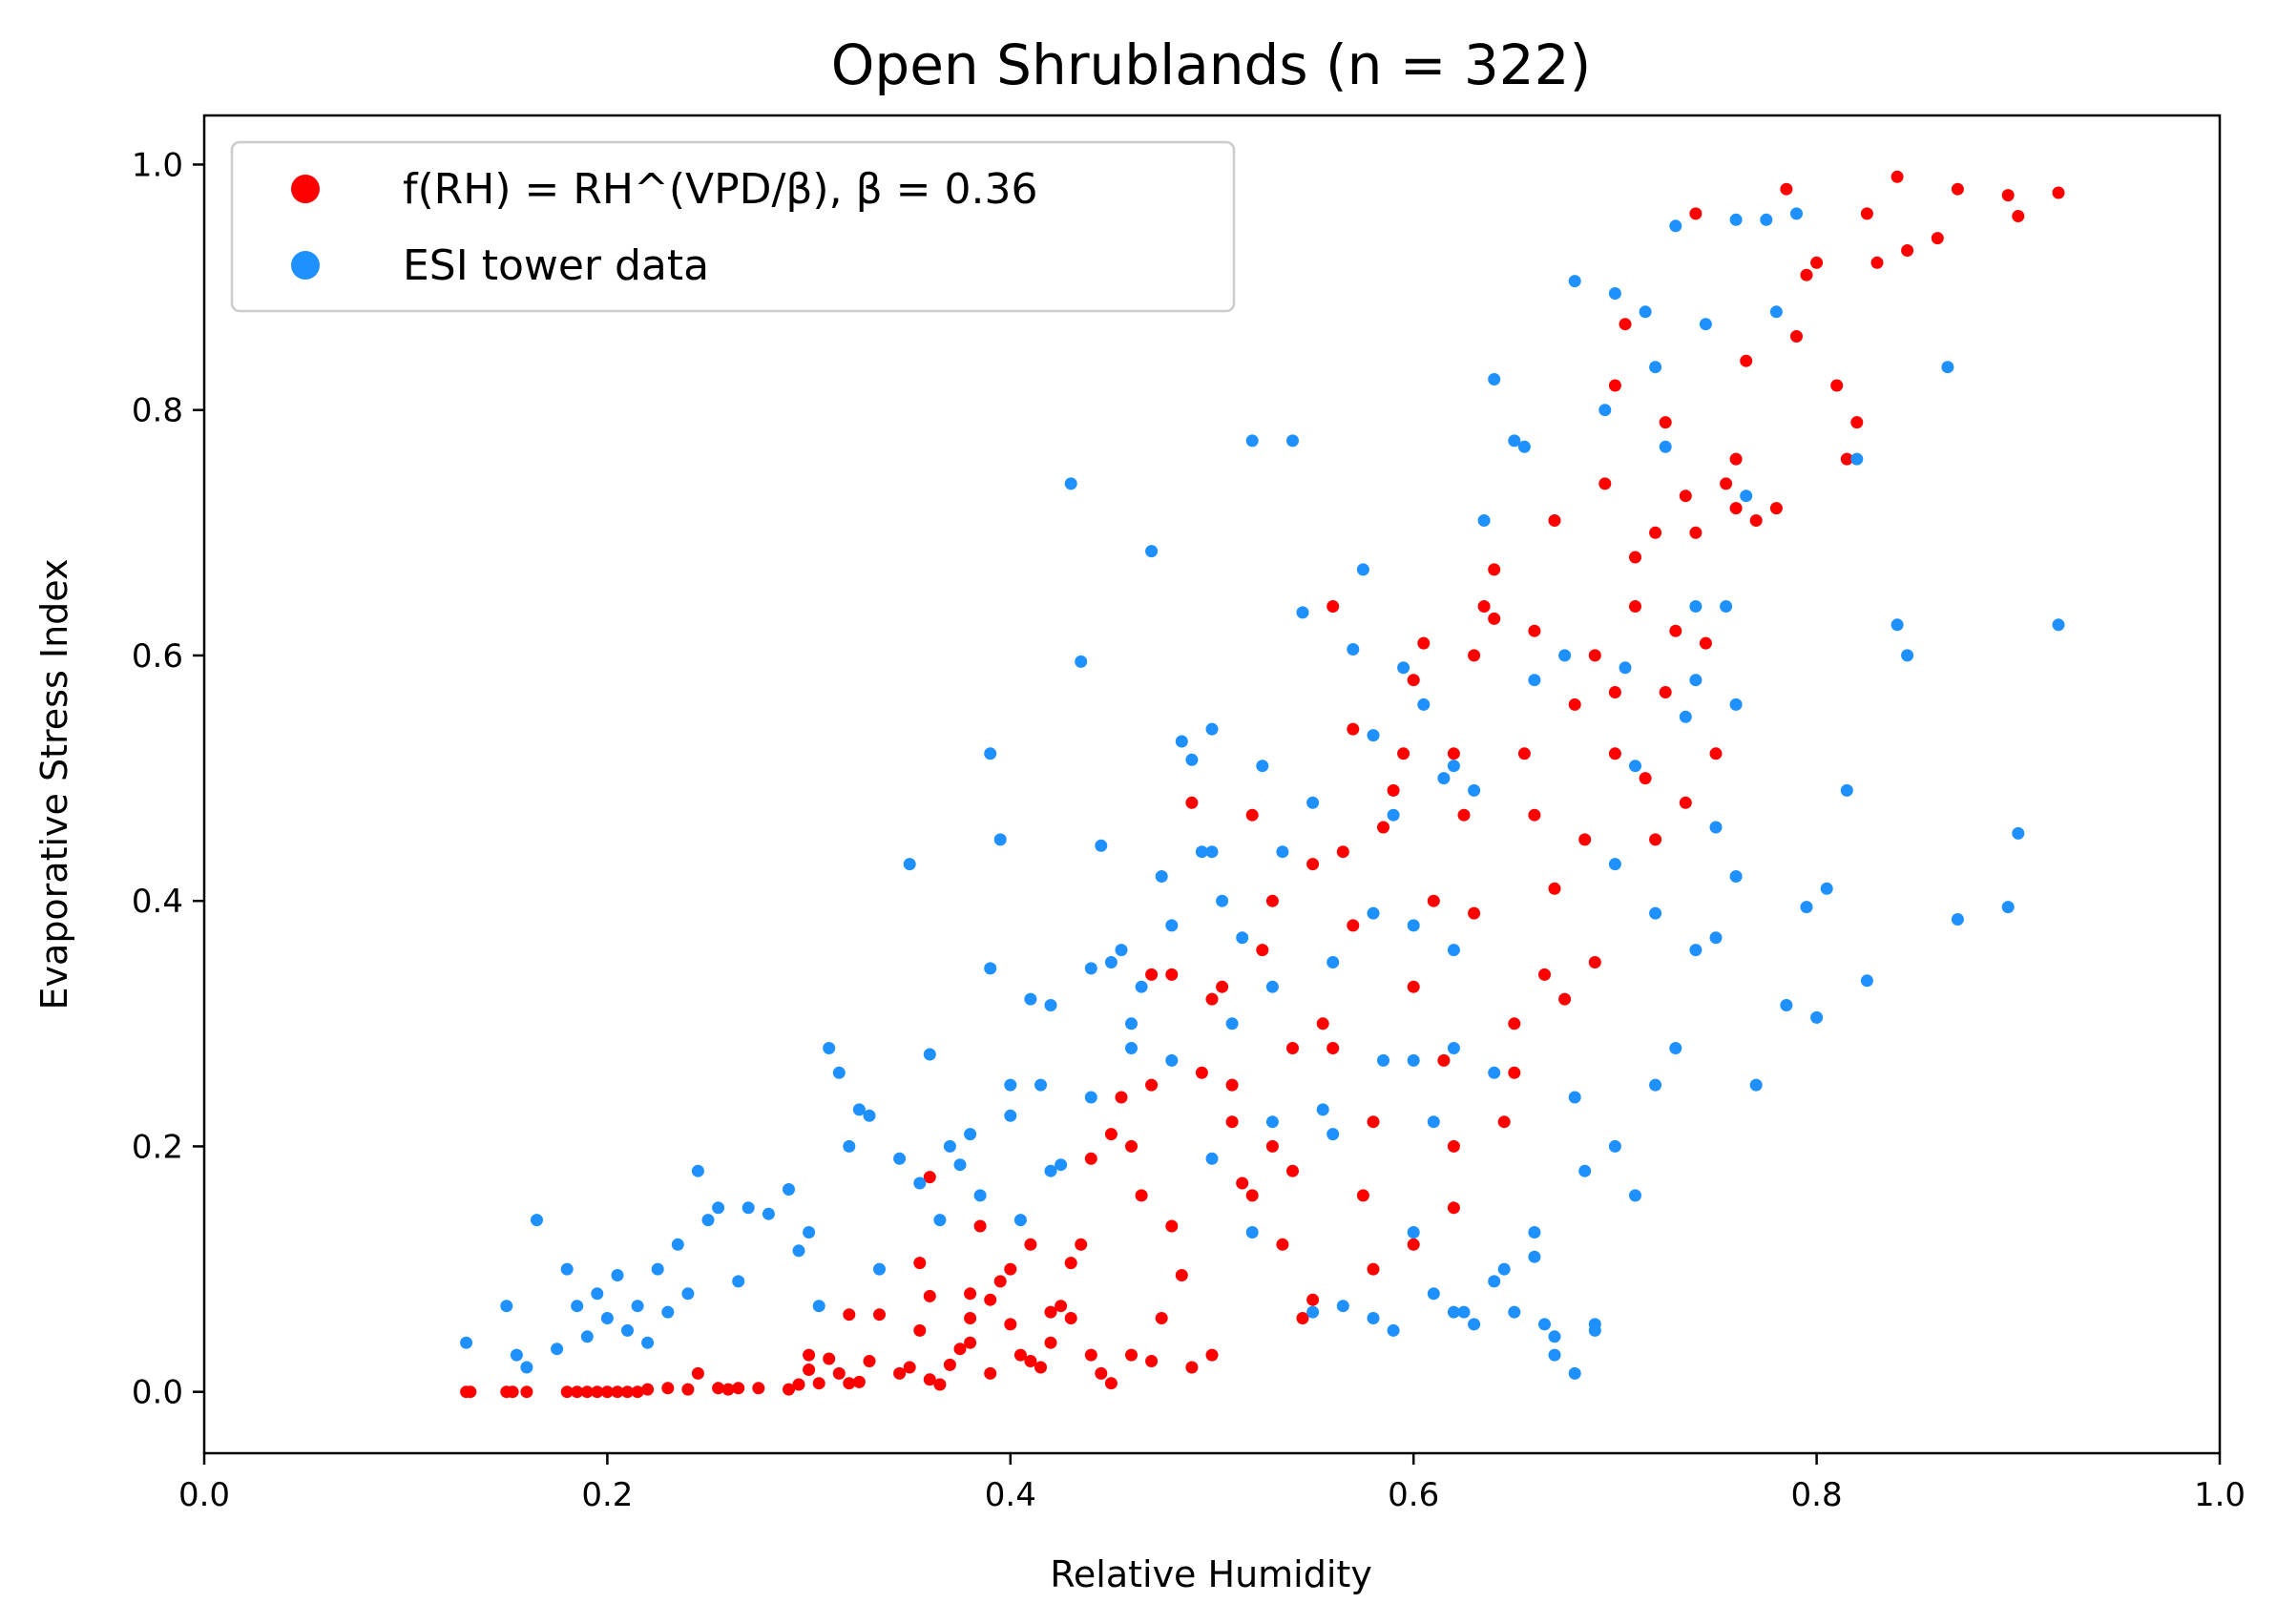  Describe the element at coordinates (720, 189) in the screenshot. I see `legend-label-model: f(RH) = RH^(VPD/β), β = 0.36` at that location.